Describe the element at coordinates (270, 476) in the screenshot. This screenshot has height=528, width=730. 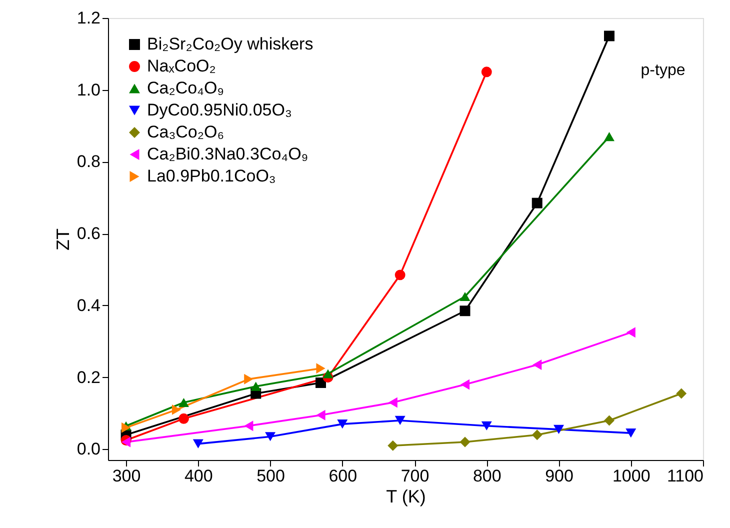
I see `x-tick-label: 500` at that location.